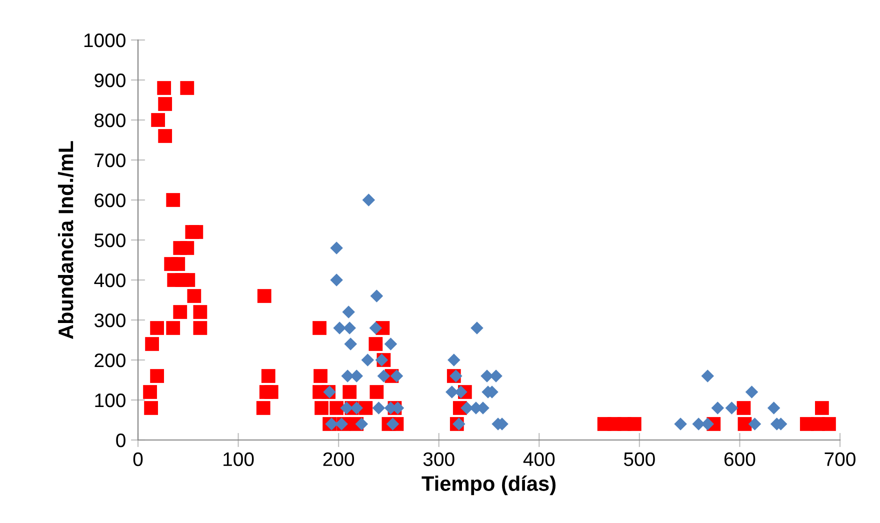 Image resolution: width=880 pixels, height=523 pixels. What do you see at coordinates (840, 459) in the screenshot?
I see `x-tick-label: 700` at bounding box center [840, 459].